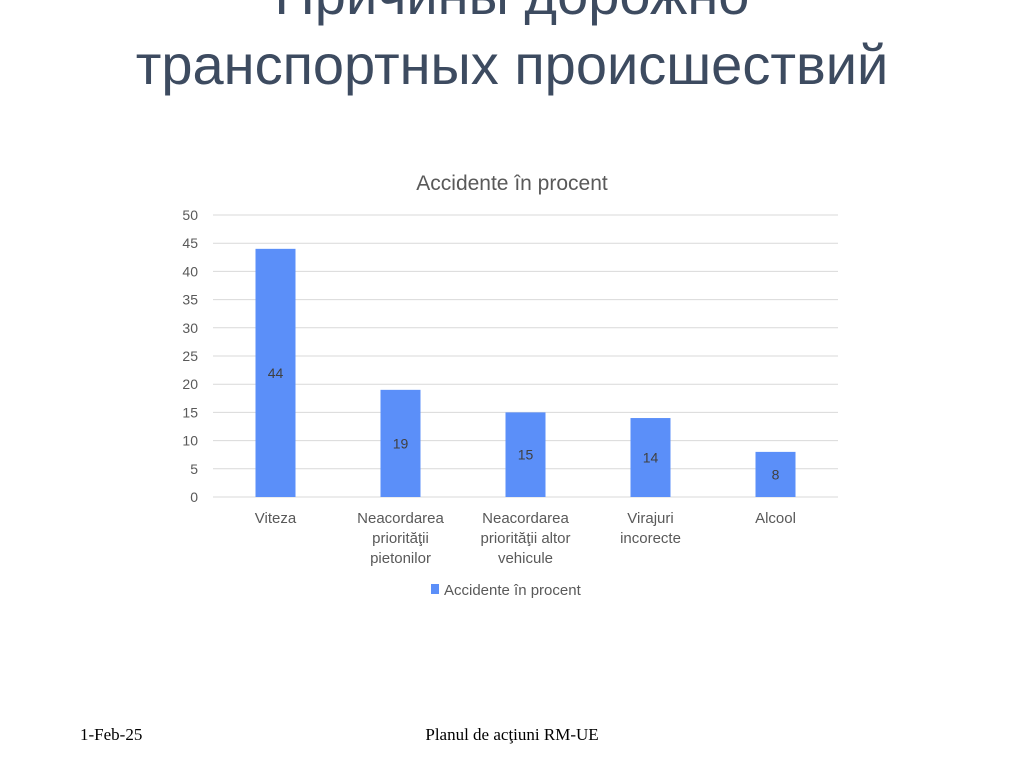 This screenshot has width=1024, height=767. Describe the element at coordinates (512, 64) in the screenshot. I see `slide-title-line-2: транспортных происшествий` at that location.